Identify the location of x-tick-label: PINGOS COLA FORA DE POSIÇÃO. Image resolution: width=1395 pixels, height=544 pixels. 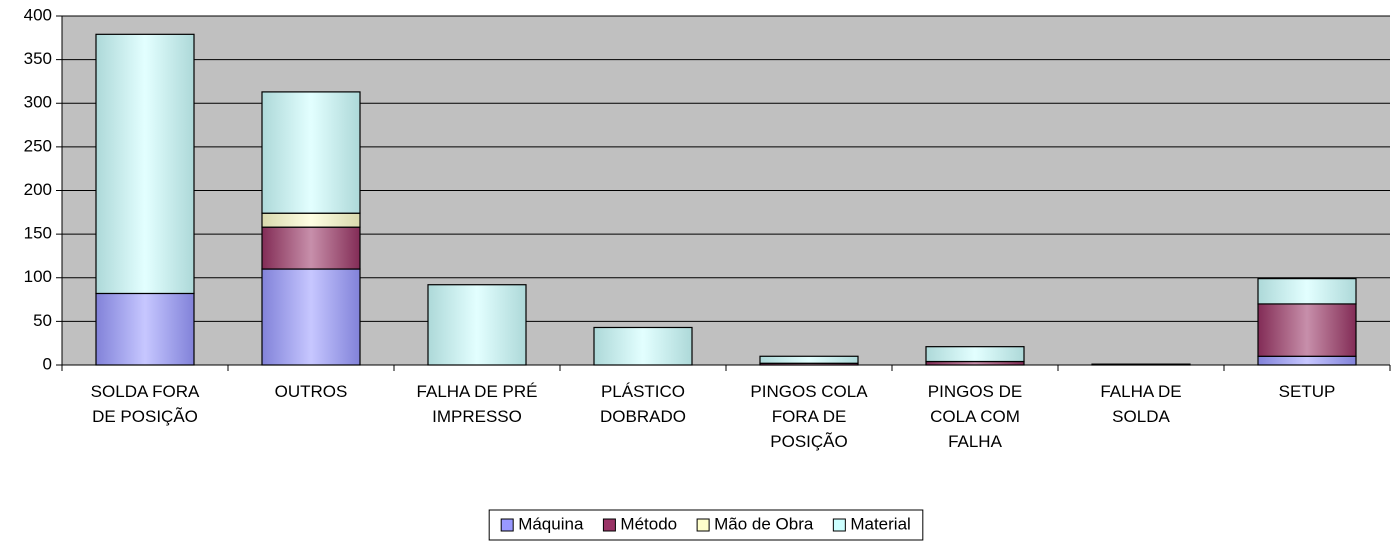
(809, 416).